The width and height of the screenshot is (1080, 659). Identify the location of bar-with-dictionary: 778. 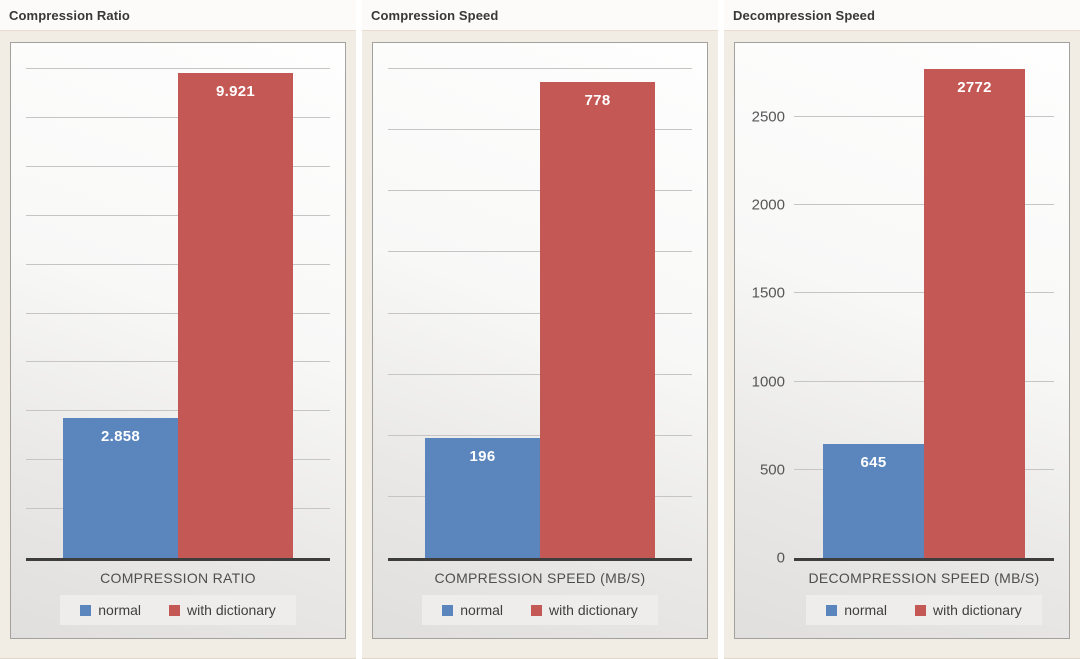
(597, 320).